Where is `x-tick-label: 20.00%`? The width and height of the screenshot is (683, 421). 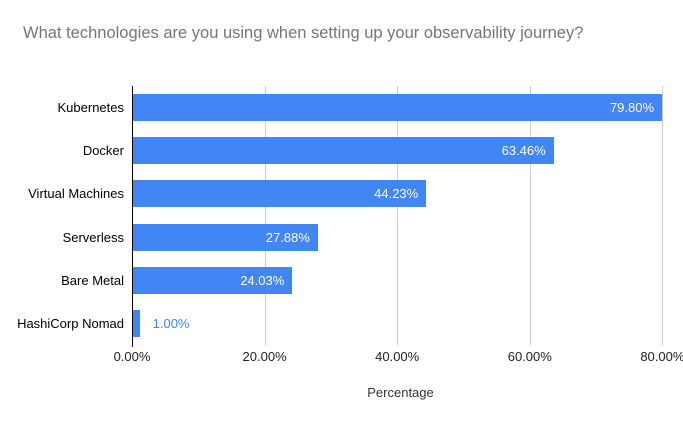 x-tick-label: 20.00% is located at coordinates (264, 356).